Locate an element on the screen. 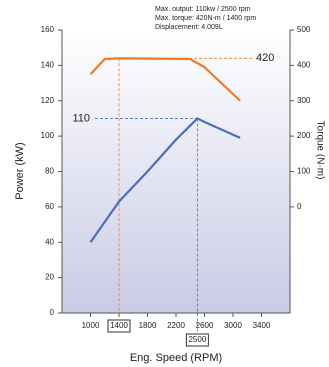 The width and height of the screenshot is (329, 367). y2-tick-label: 200 is located at coordinates (304, 135).